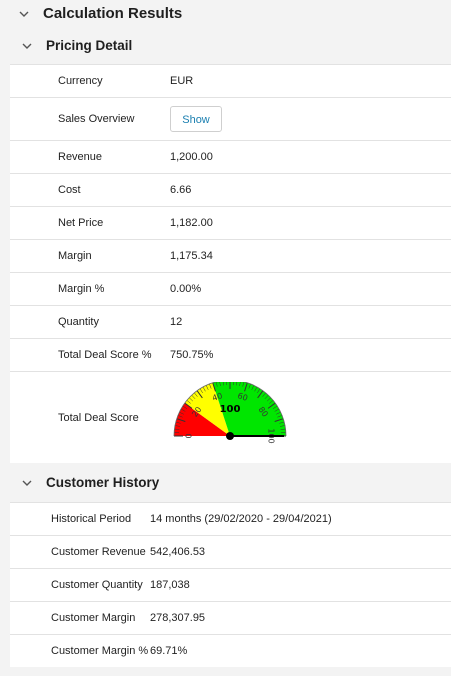  Describe the element at coordinates (81, 223) in the screenshot. I see `net-price-label: Net Price` at that location.